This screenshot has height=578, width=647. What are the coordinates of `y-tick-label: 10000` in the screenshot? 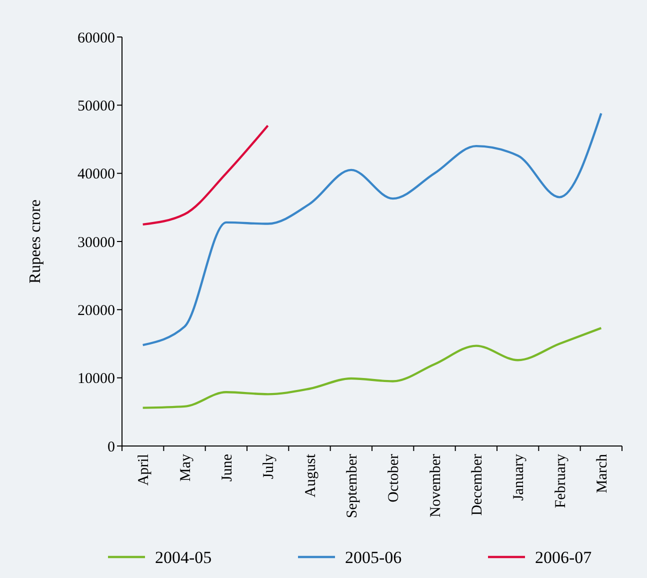 It's located at (96, 379).